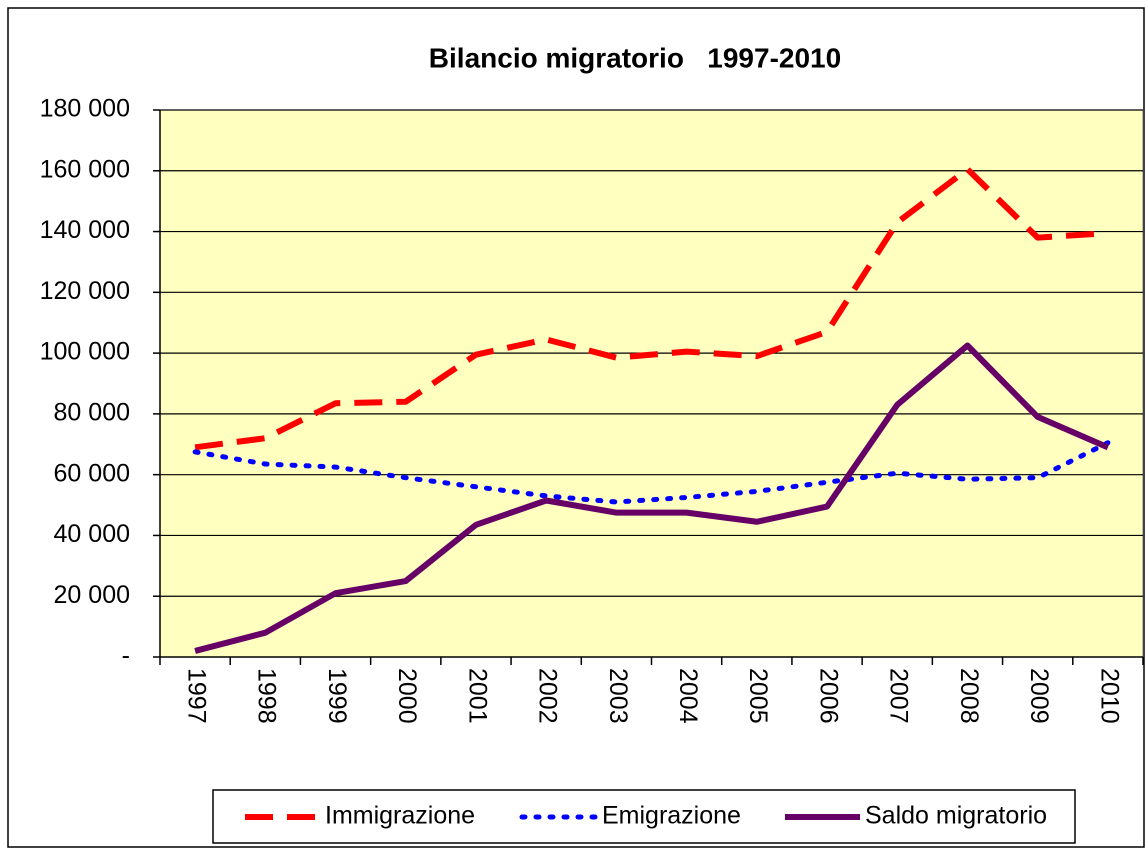  What do you see at coordinates (92, 412) in the screenshot?
I see `y-tick-label: 80 000` at bounding box center [92, 412].